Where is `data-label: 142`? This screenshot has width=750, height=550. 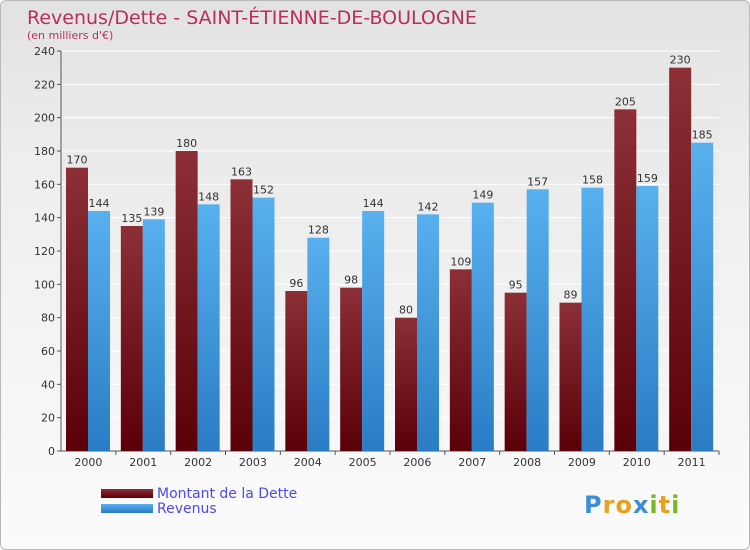 data-label: 142 is located at coordinates (428, 206).